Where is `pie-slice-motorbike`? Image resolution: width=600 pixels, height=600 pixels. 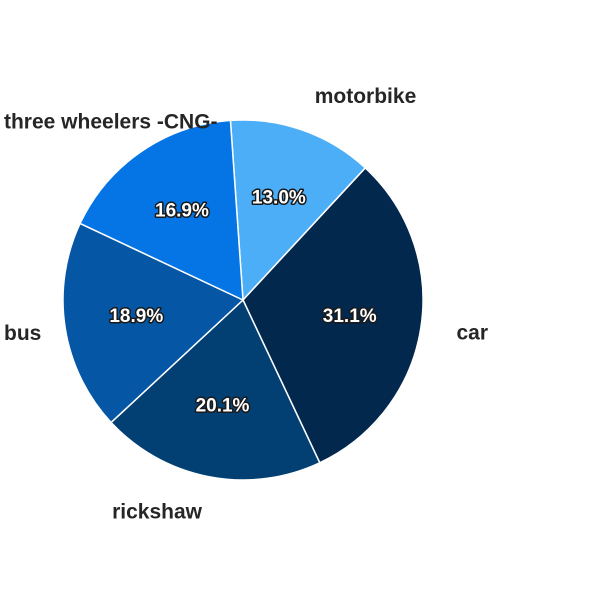
pie-slice-motorbike is located at coordinates (298, 210).